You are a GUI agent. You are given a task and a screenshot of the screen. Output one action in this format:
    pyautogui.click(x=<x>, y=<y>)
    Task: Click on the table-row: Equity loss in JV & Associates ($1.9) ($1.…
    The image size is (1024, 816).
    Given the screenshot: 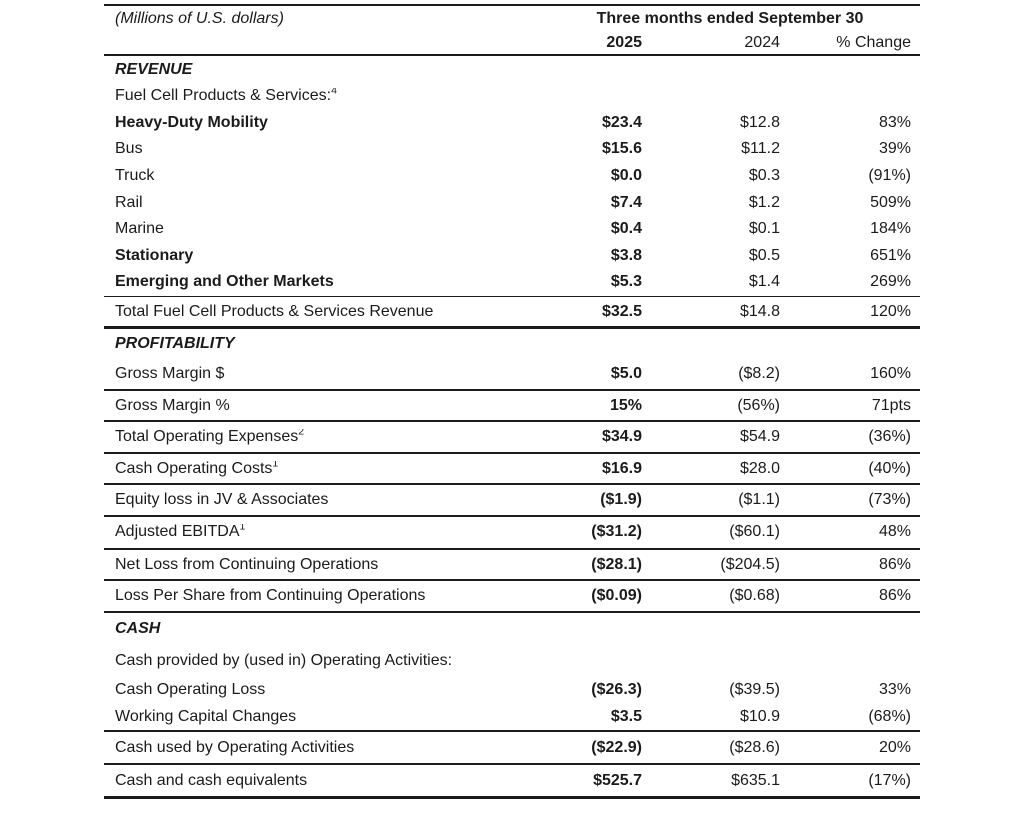 What is the action you would take?
    pyautogui.click(x=512, y=500)
    